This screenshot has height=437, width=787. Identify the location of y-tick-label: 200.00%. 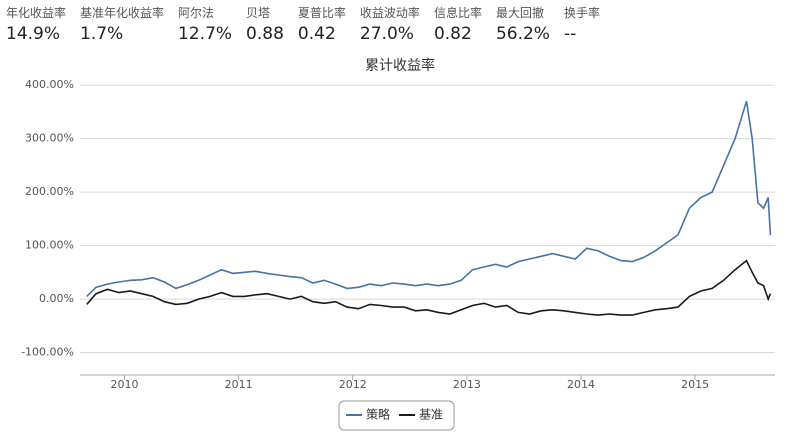
(49, 191).